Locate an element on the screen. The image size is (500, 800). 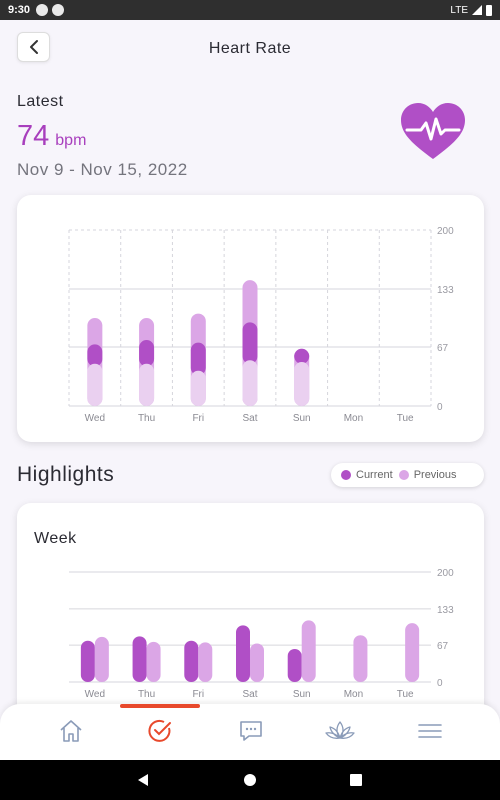
back-button is located at coordinates (33, 47).